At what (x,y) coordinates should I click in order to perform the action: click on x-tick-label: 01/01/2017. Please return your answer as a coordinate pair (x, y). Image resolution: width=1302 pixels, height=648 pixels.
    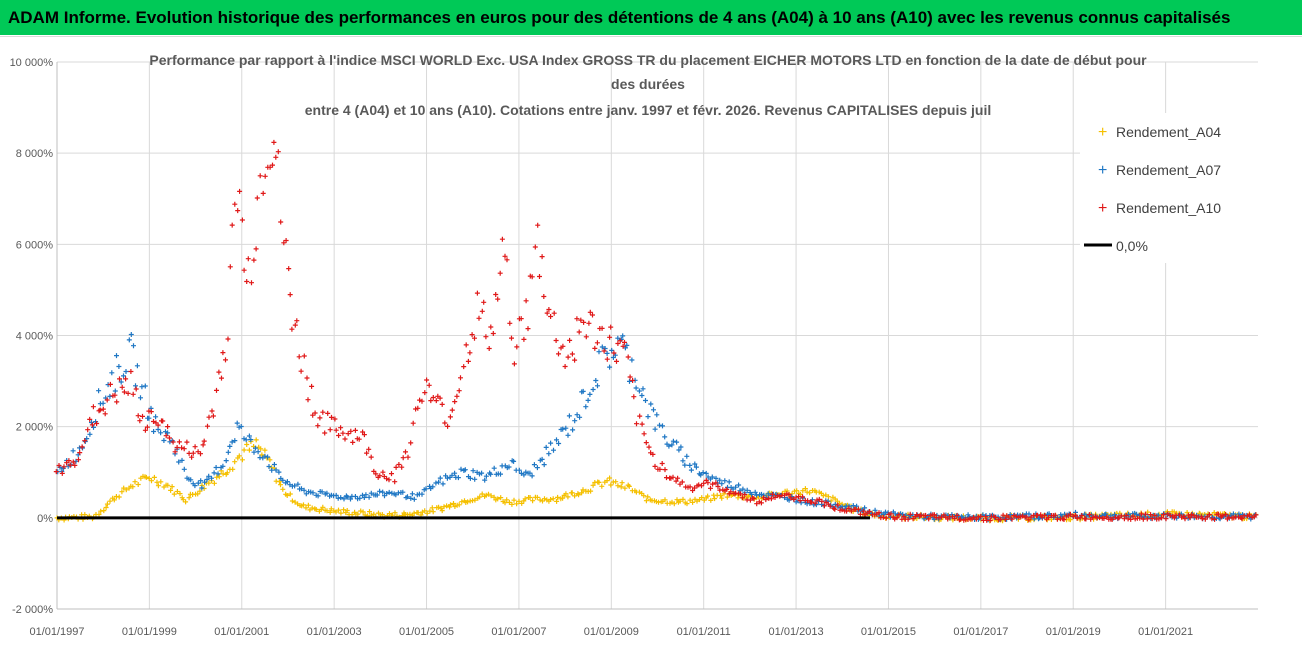
    Looking at the image, I should click on (980, 632).